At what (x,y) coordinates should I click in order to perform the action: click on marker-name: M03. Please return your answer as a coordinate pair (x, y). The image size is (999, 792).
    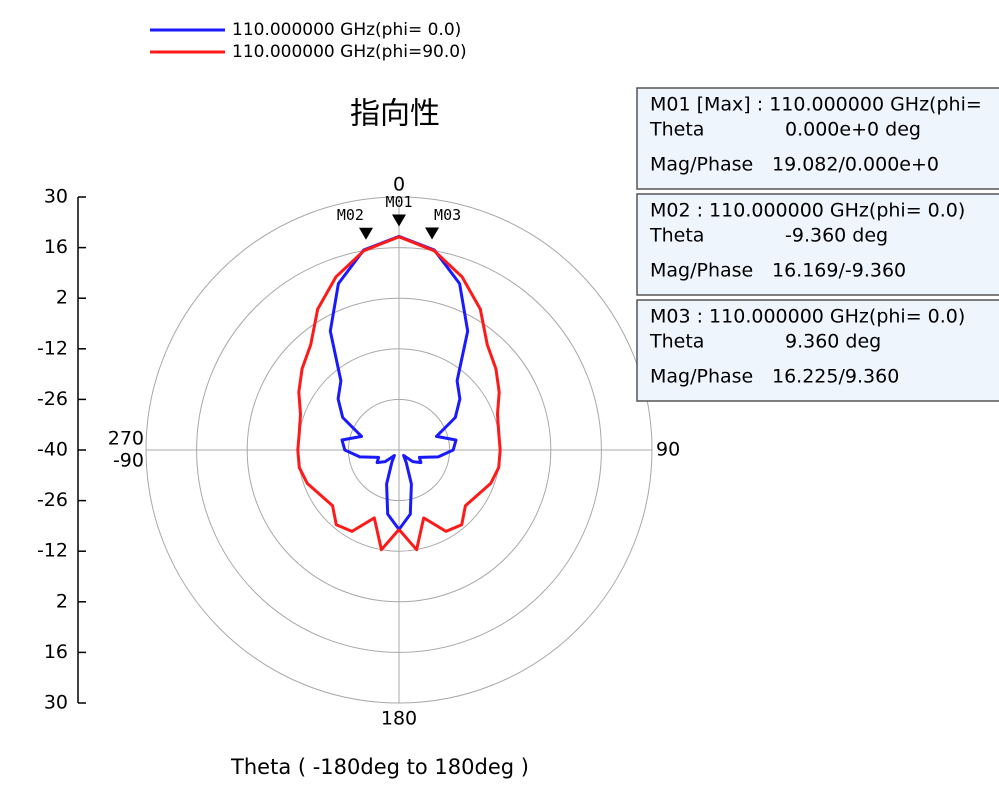
    Looking at the image, I should click on (447, 215).